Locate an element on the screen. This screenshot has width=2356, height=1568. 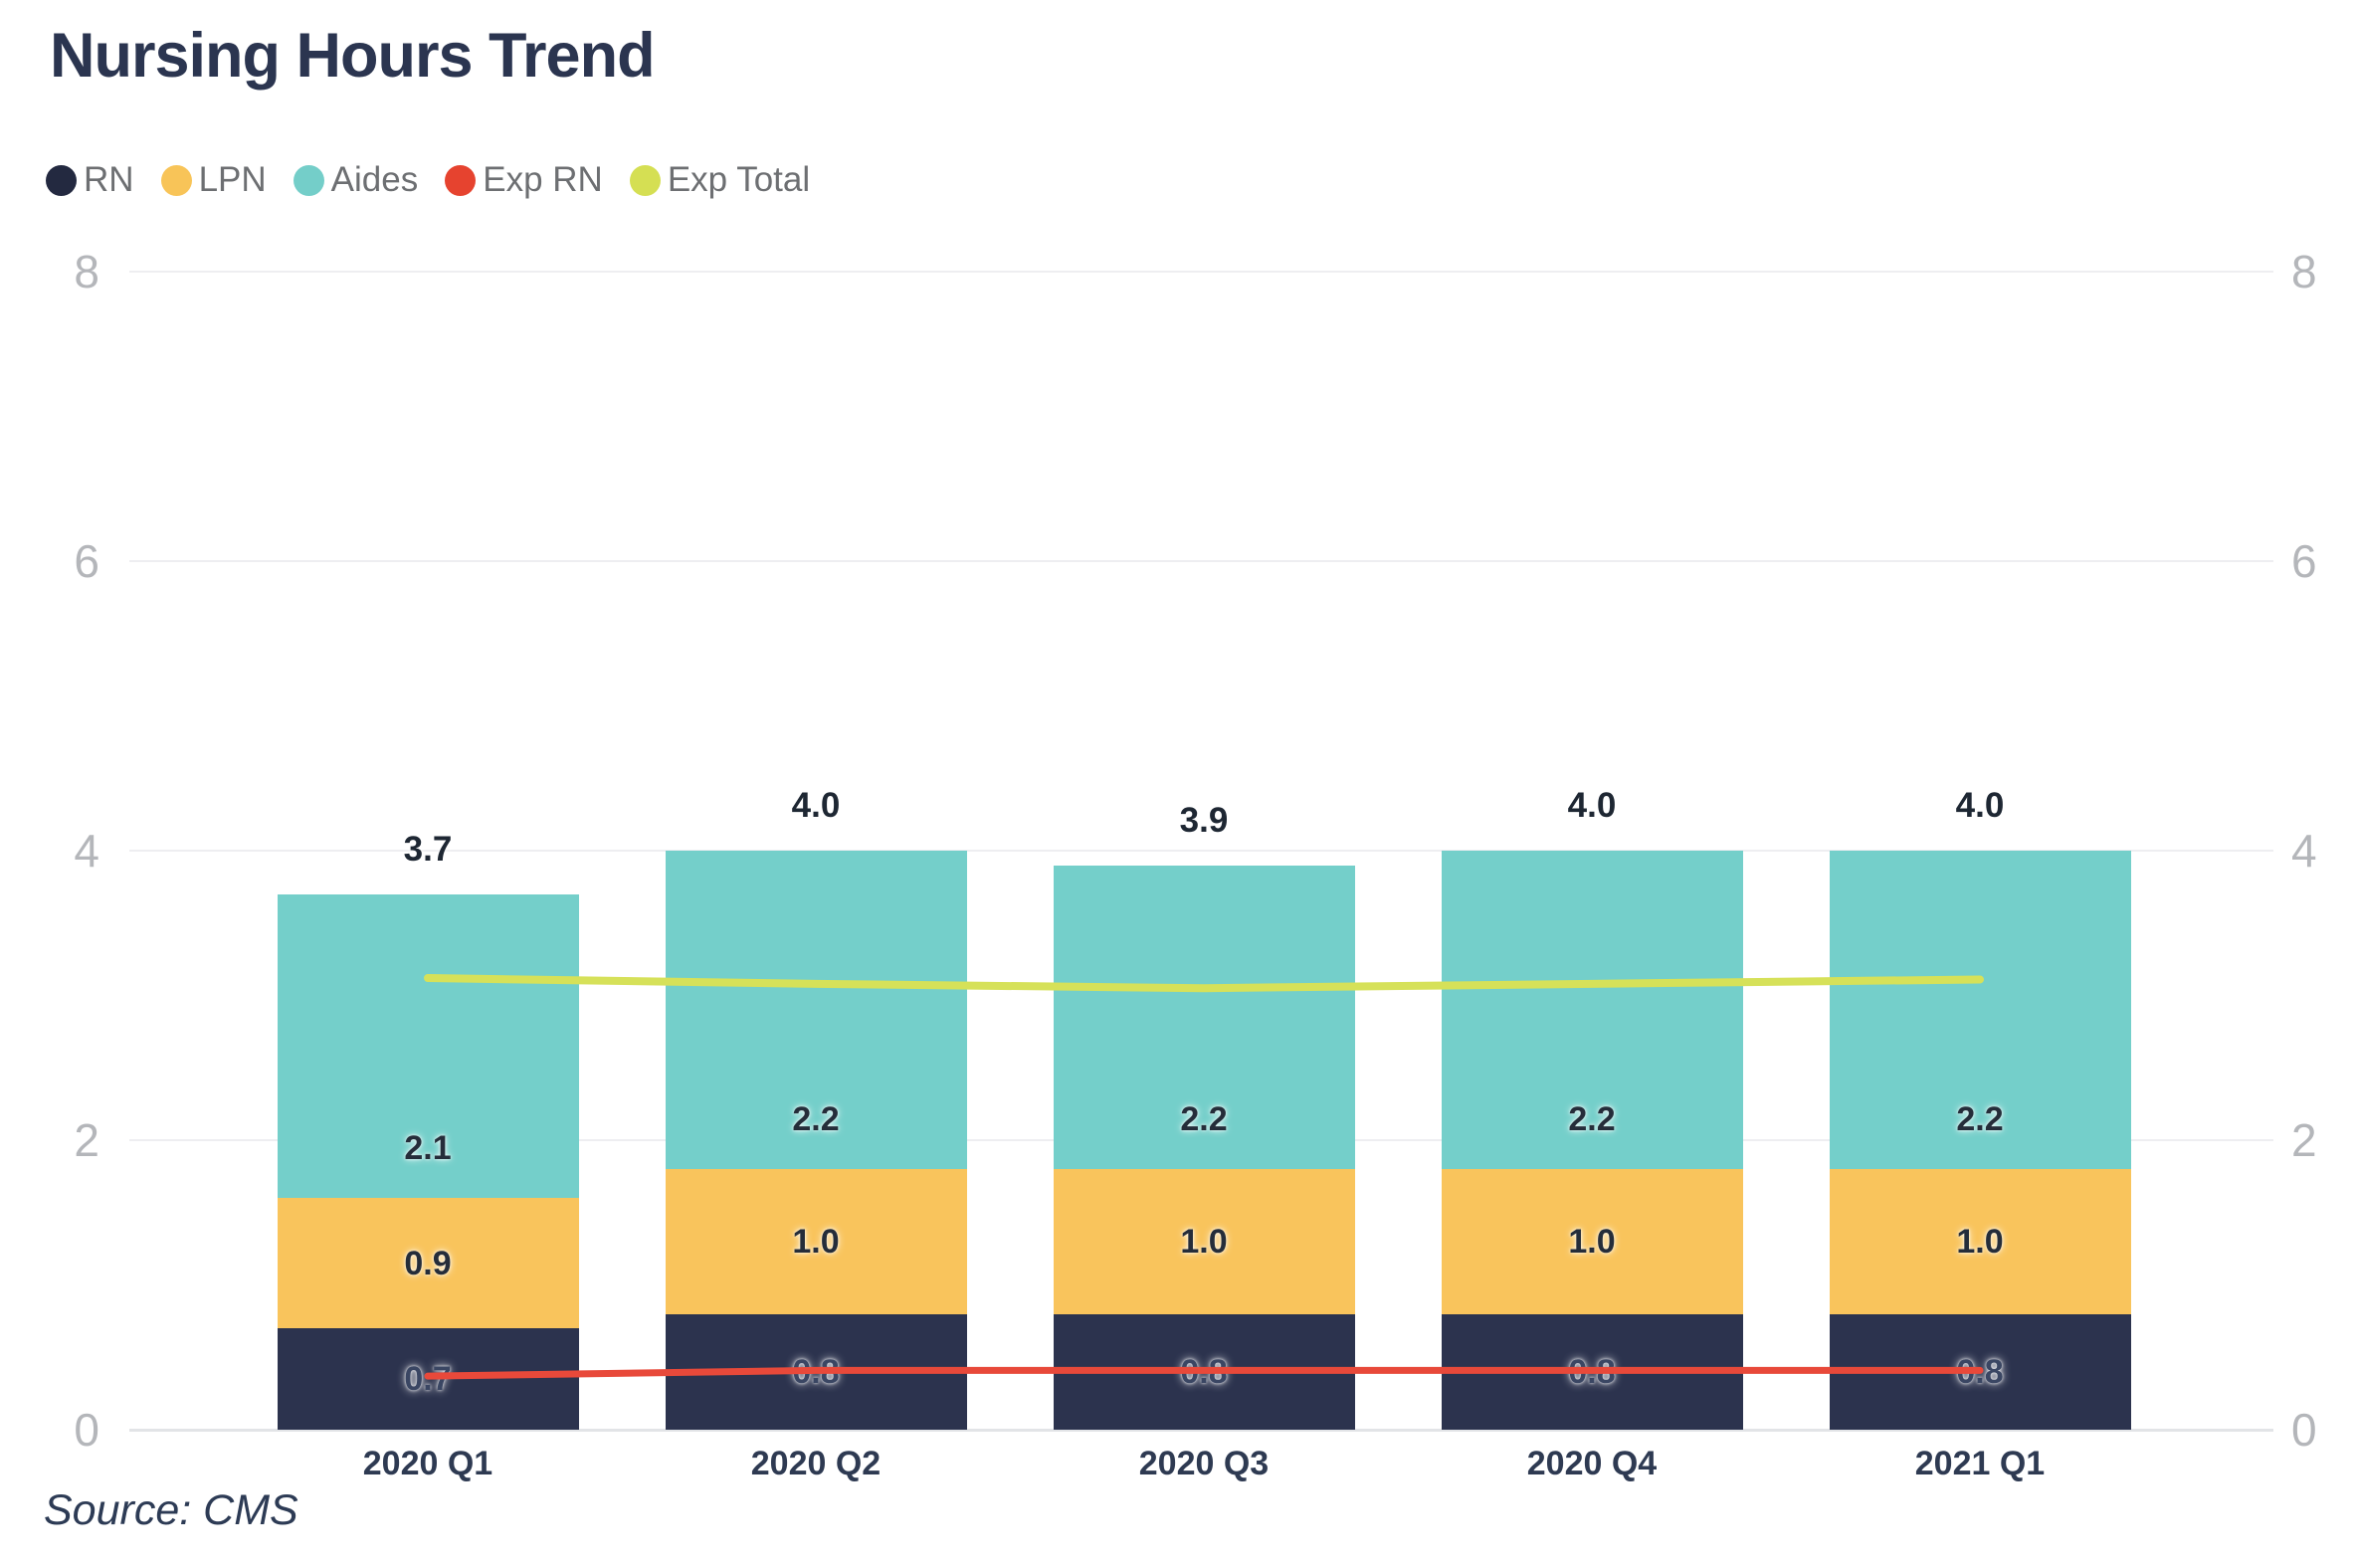
source-note: Source: CMS is located at coordinates (171, 1510).